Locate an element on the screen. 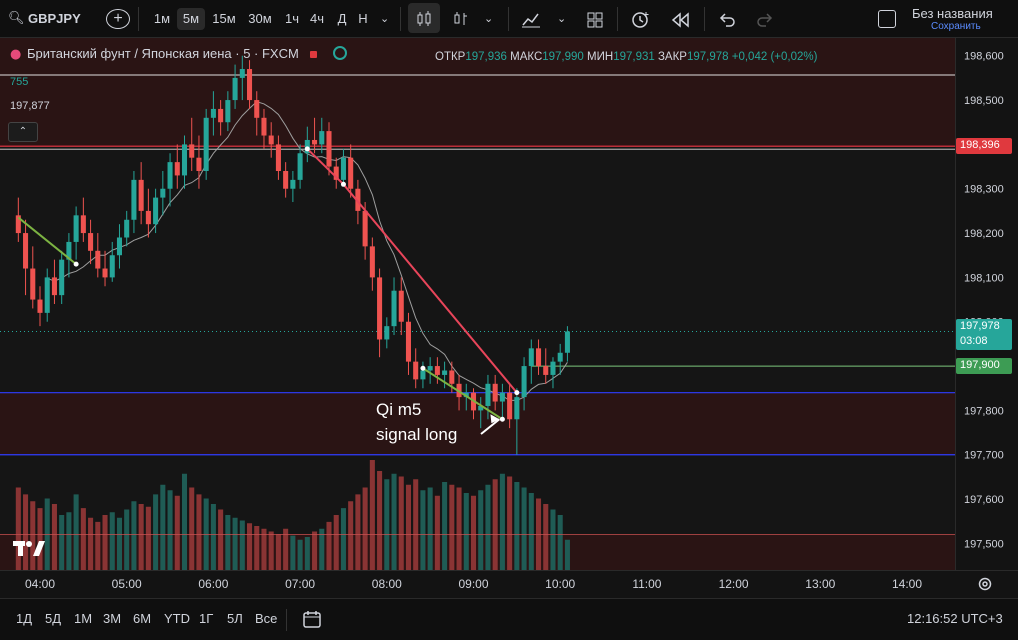  layout-grid-icon is located at coordinates (595, 19).